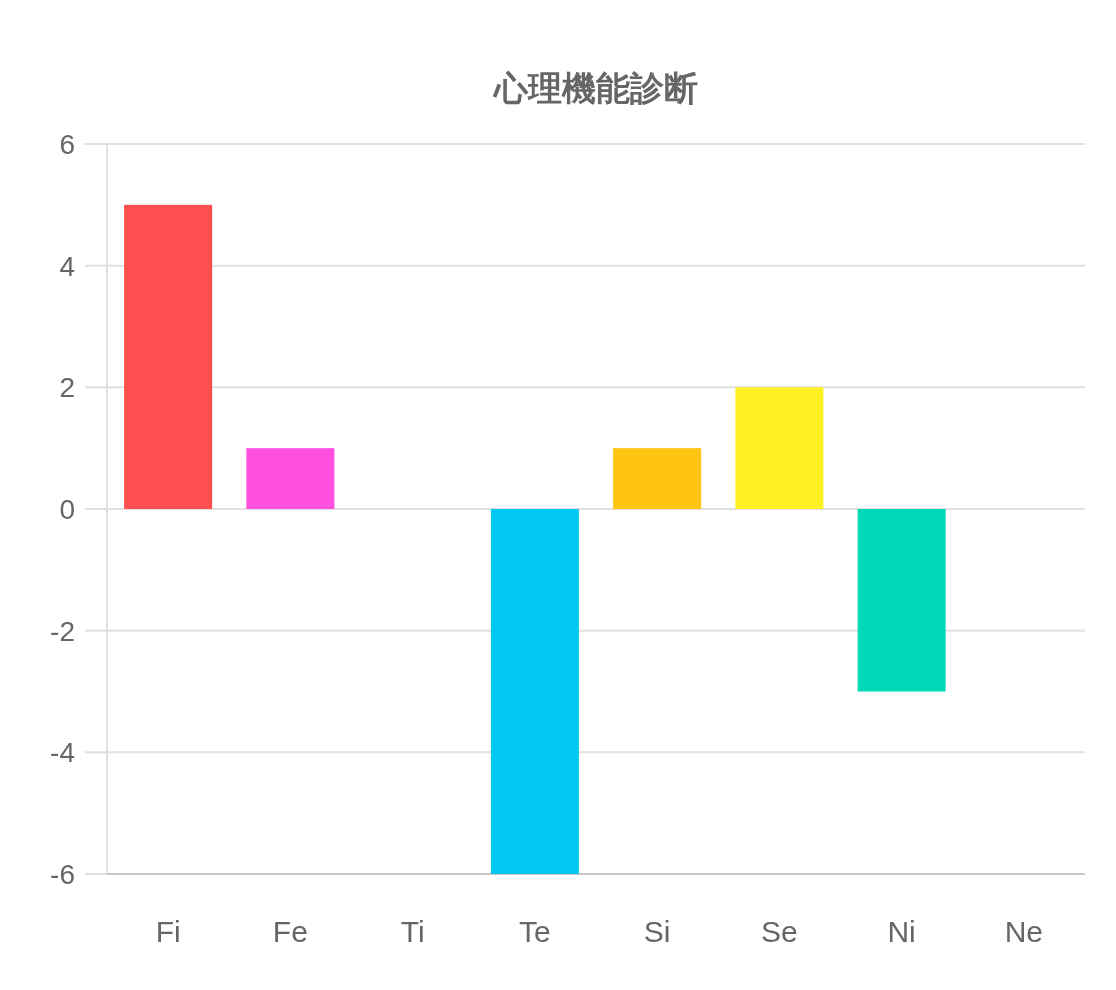  I want to click on y-tick-label: 4, so click(67, 266).